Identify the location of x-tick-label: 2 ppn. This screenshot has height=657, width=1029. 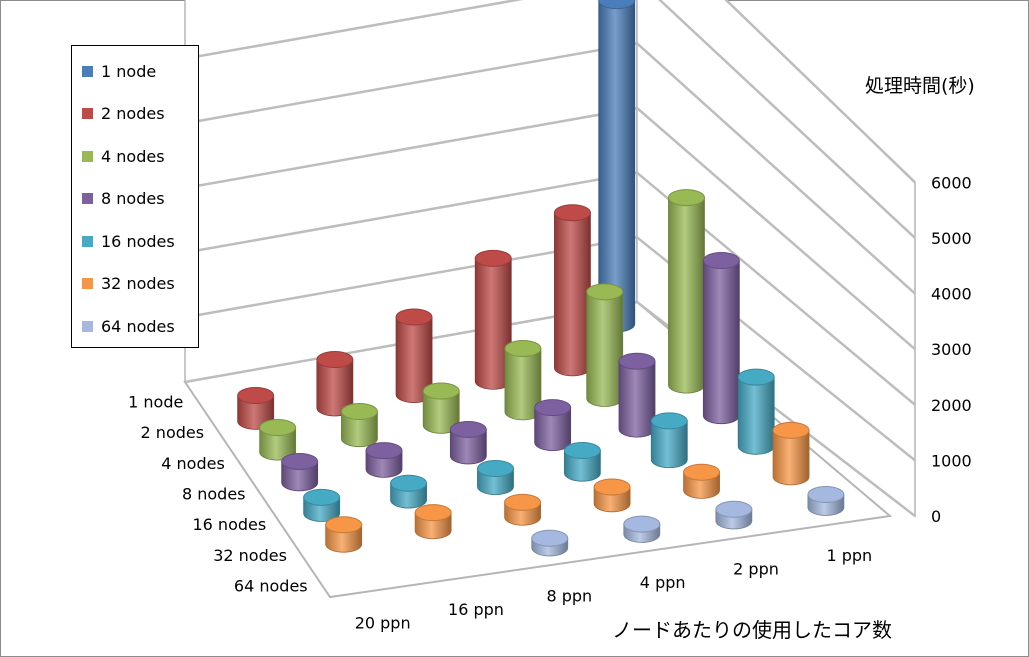
(756, 568).